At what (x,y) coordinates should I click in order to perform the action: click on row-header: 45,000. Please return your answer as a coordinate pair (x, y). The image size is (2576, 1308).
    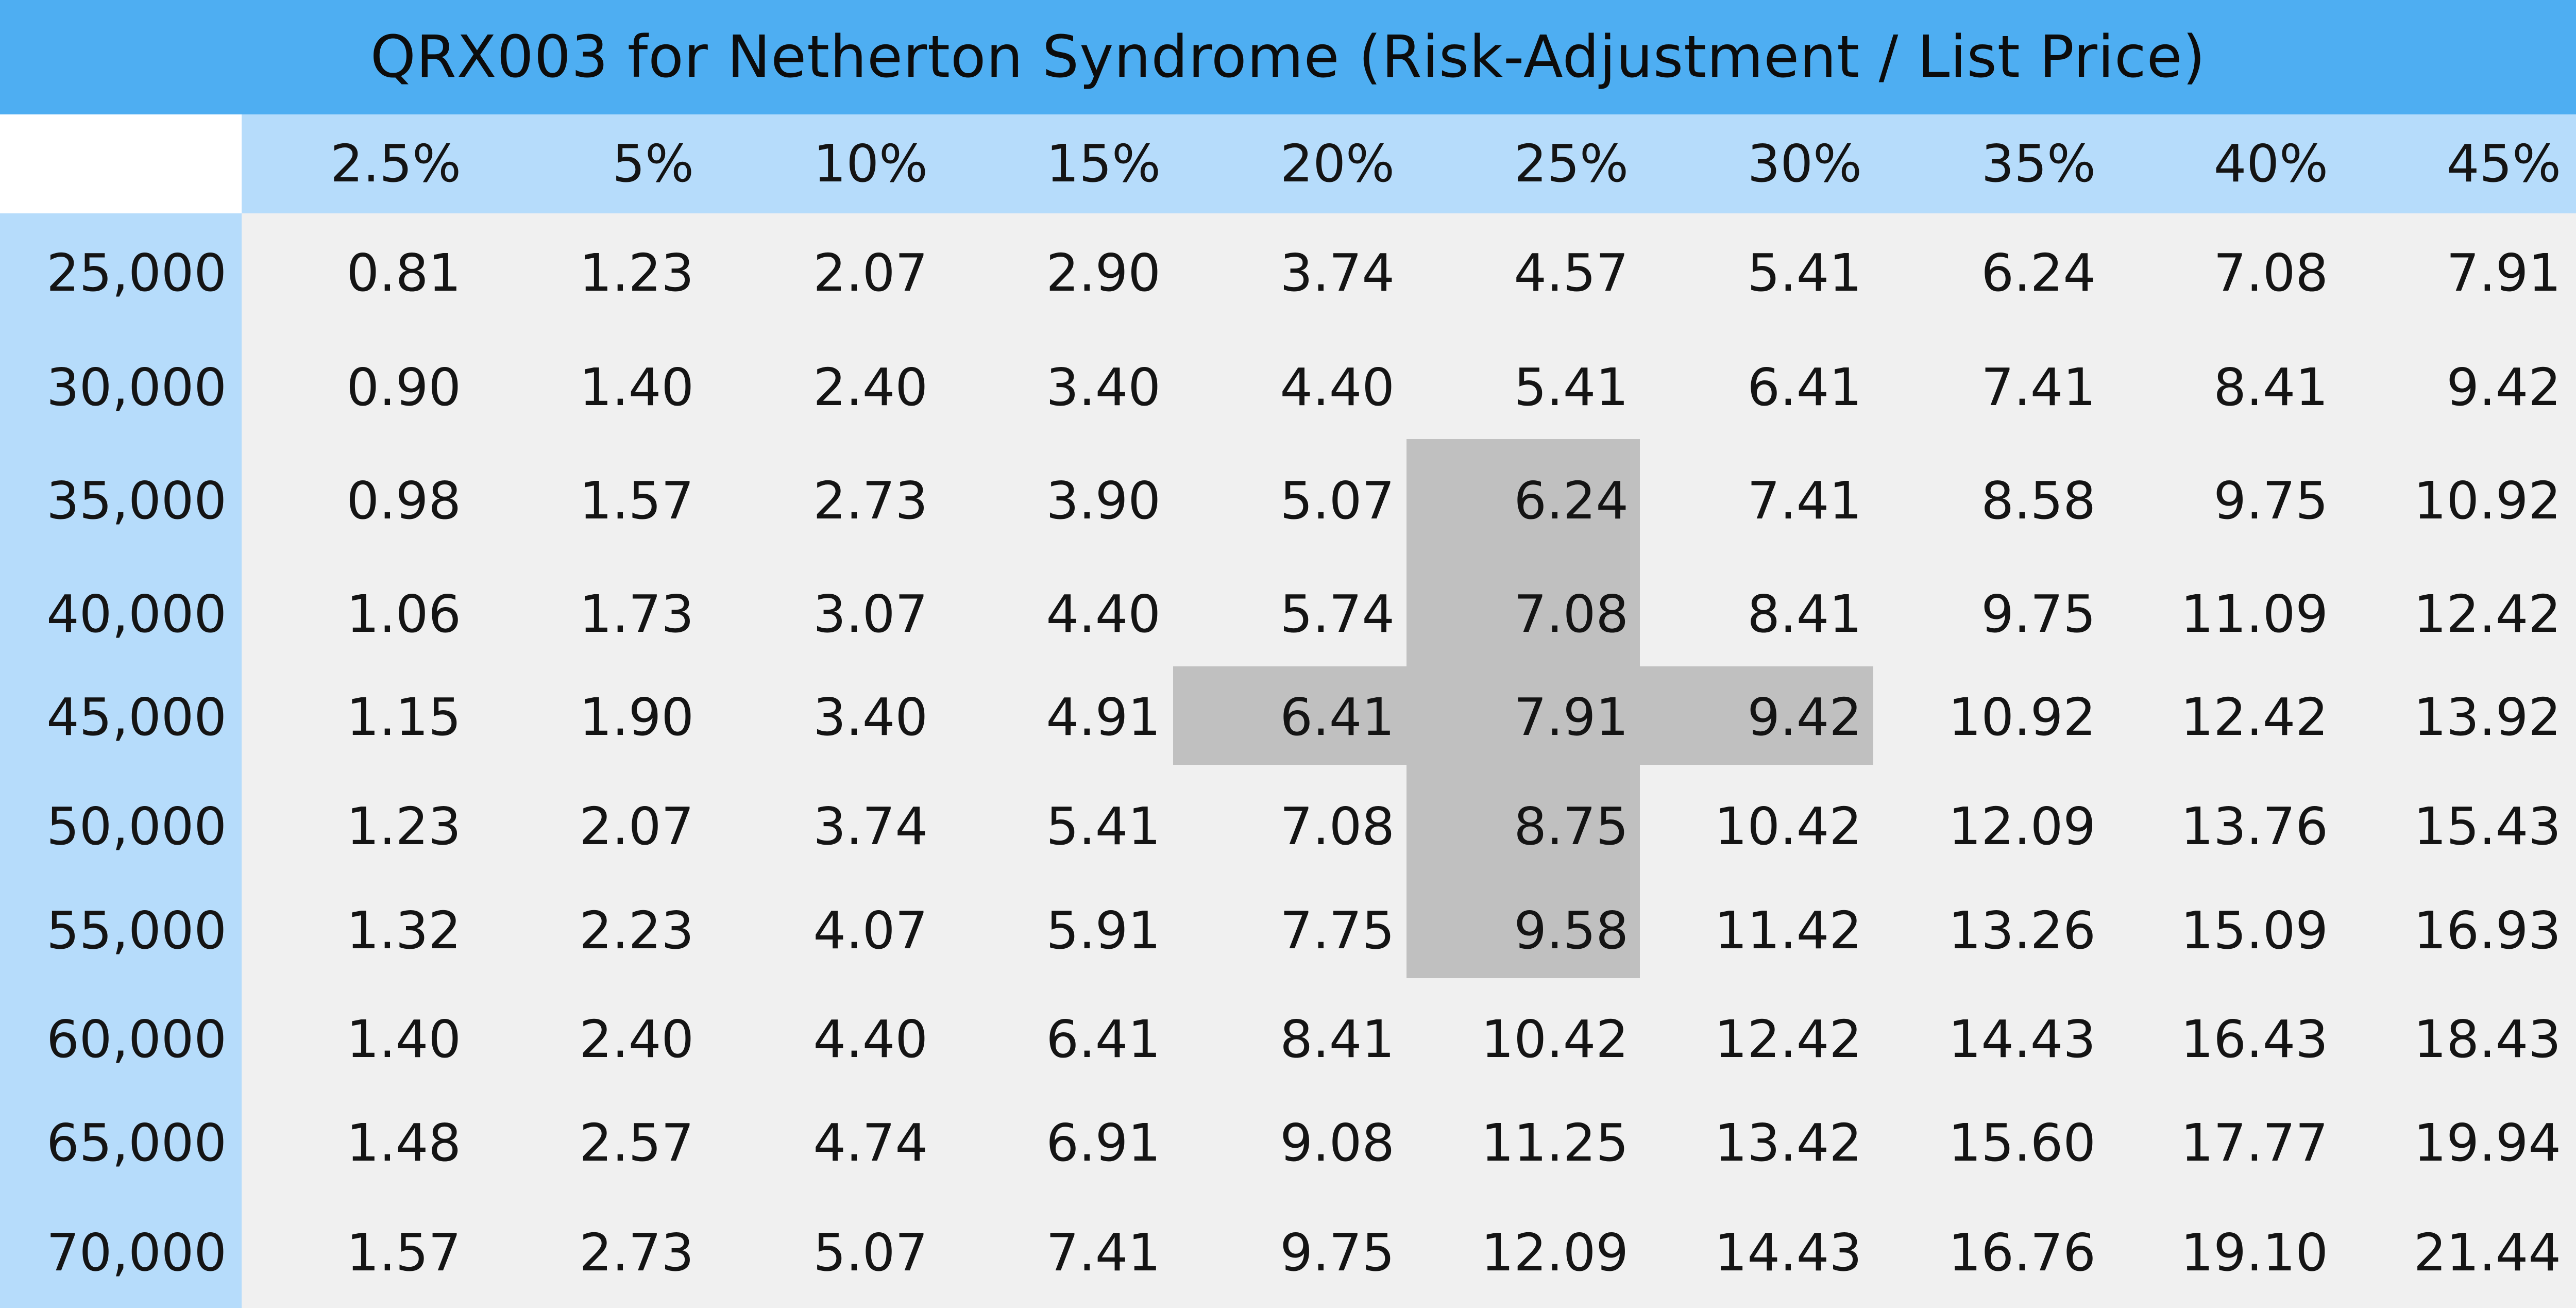
    Looking at the image, I should click on (136, 717).